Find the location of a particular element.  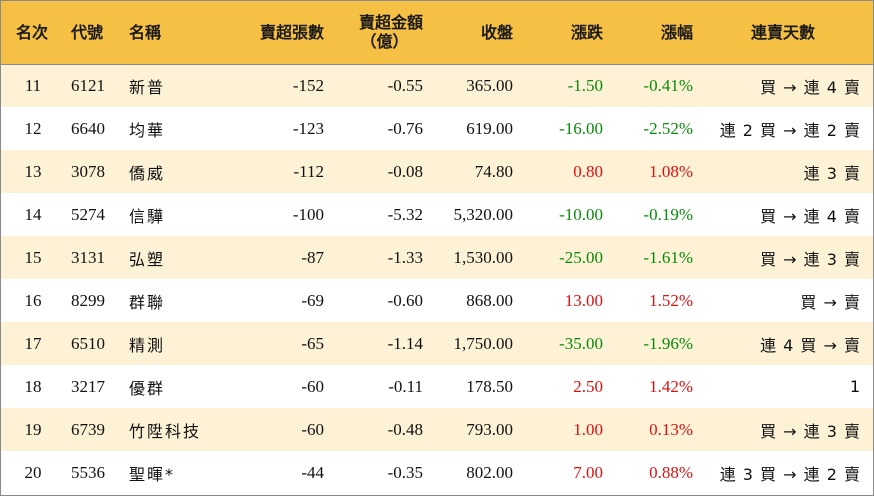

cell-streak: 買 → 賣 is located at coordinates (830, 302).